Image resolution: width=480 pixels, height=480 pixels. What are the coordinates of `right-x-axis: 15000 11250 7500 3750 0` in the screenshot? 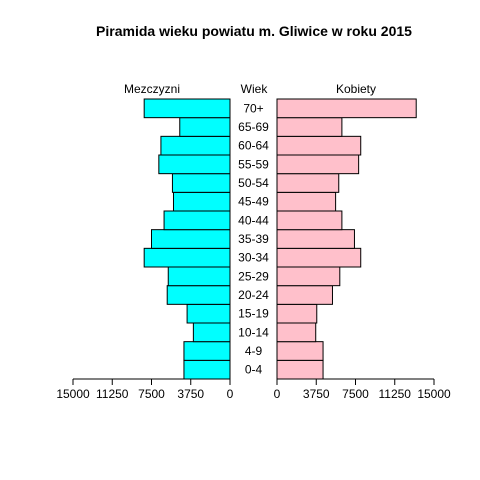 It's located at (362, 389).